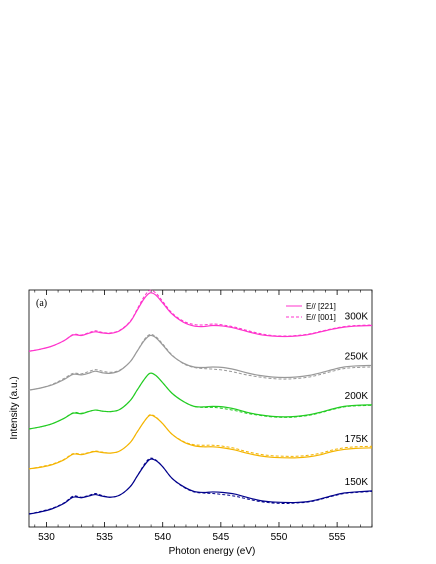 This screenshot has height=564, width=436. I want to click on series-label-150K: 150K, so click(357, 482).